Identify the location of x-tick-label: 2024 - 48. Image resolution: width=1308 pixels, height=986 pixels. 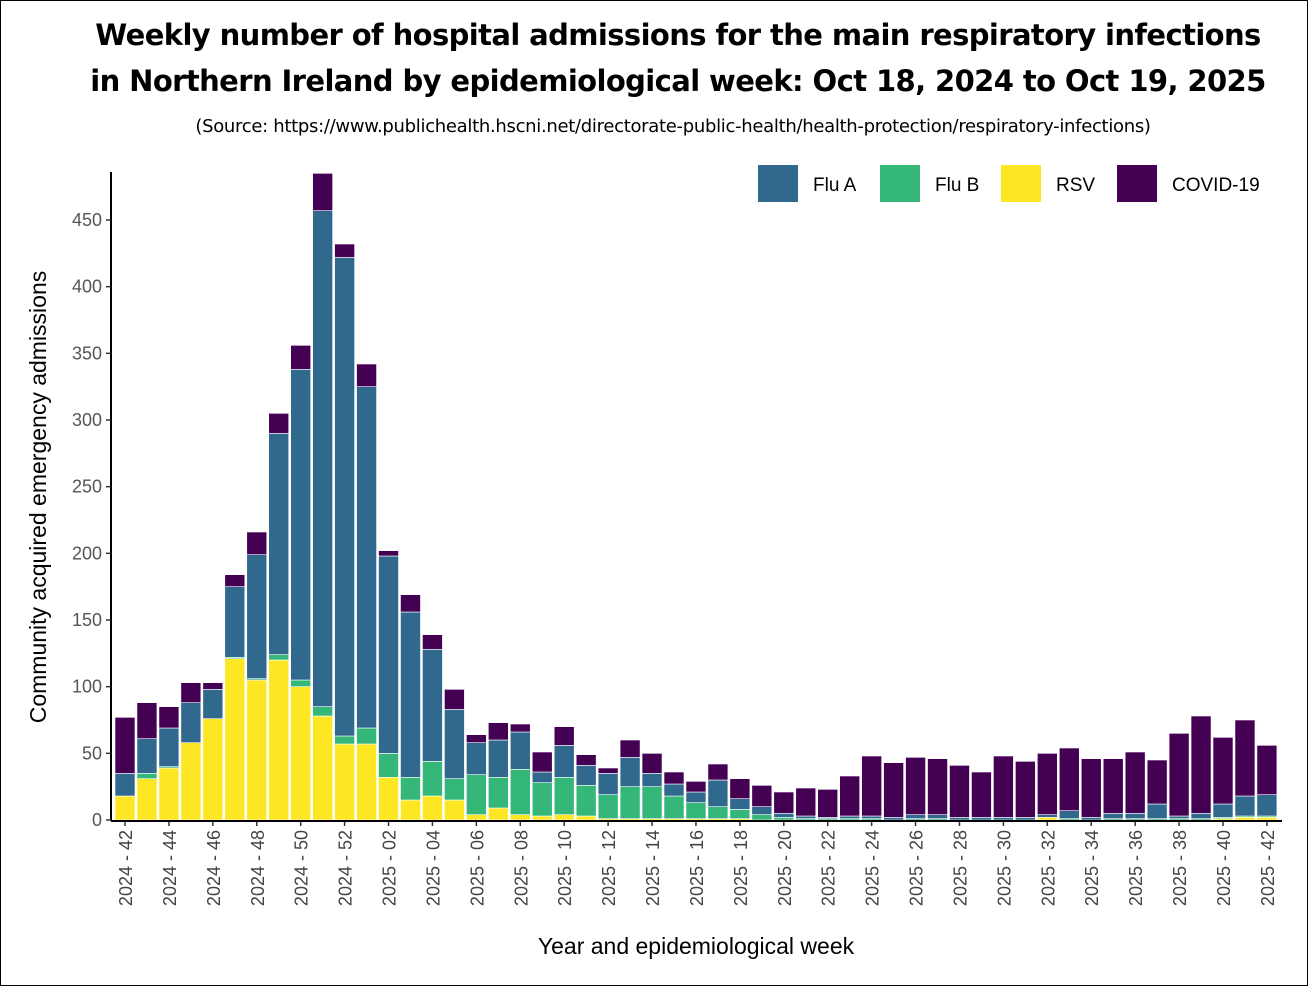
(258, 868).